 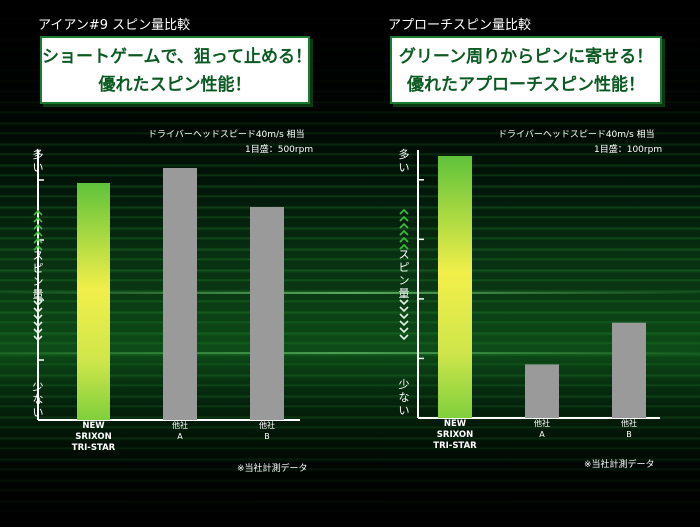 I want to click on left-headline-box: ショートゲームで、狙って止める！ 優れたスピン性能！, so click(x=176, y=70).